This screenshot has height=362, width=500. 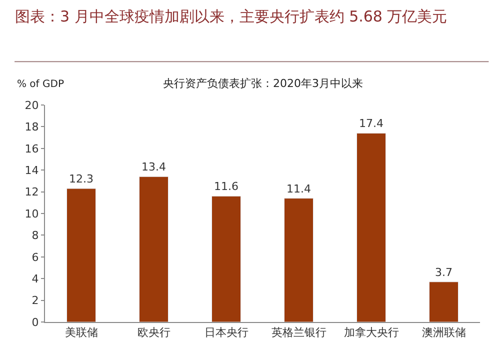 I want to click on y-tick-label: 20, so click(x=31, y=105).